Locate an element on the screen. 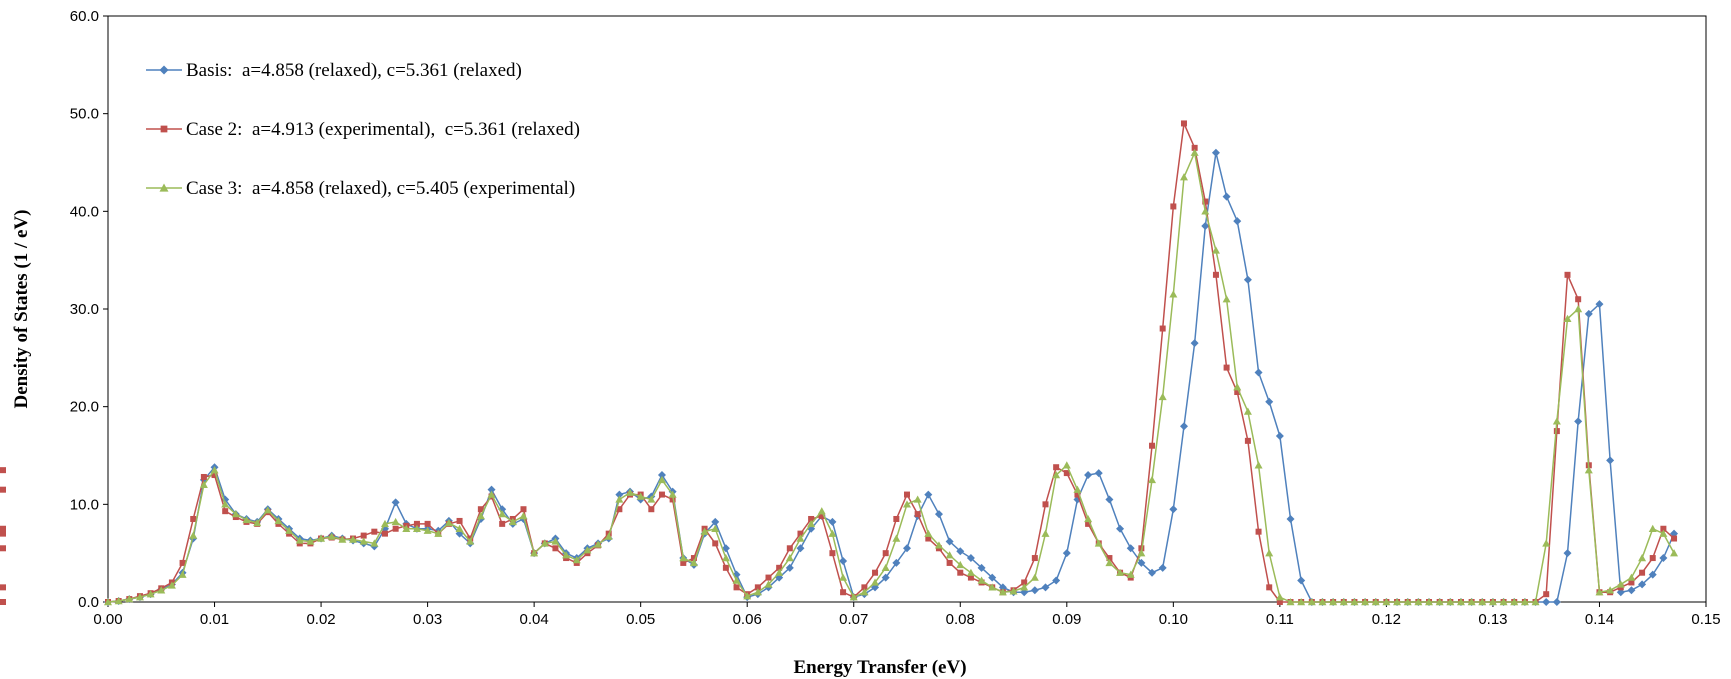 The image size is (1731, 679). x-tick-label: 0.08 is located at coordinates (960, 619).